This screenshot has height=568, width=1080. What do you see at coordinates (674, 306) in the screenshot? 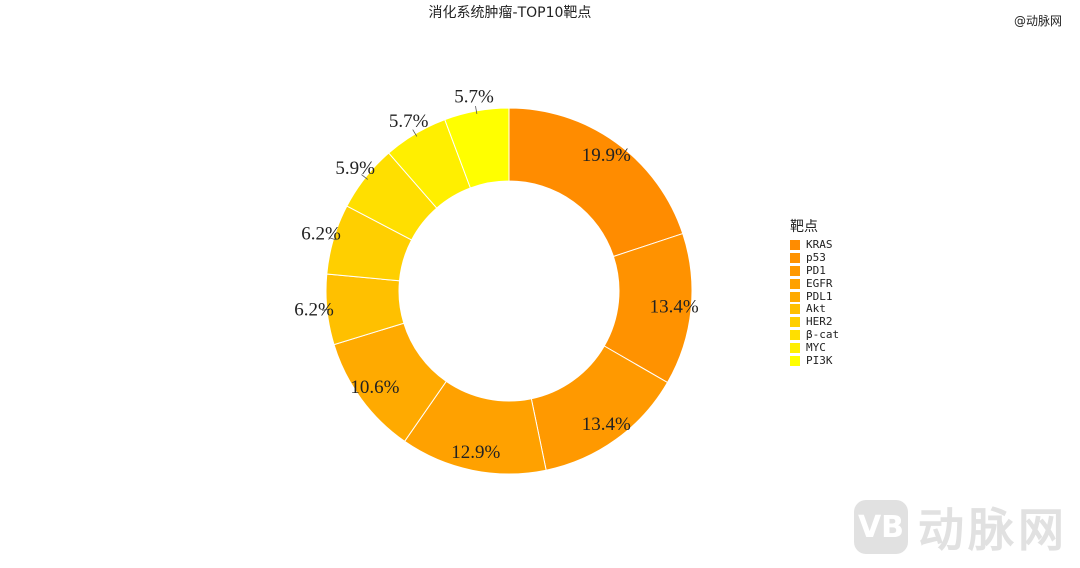
I see `data-label-p53: 13.4%` at bounding box center [674, 306].